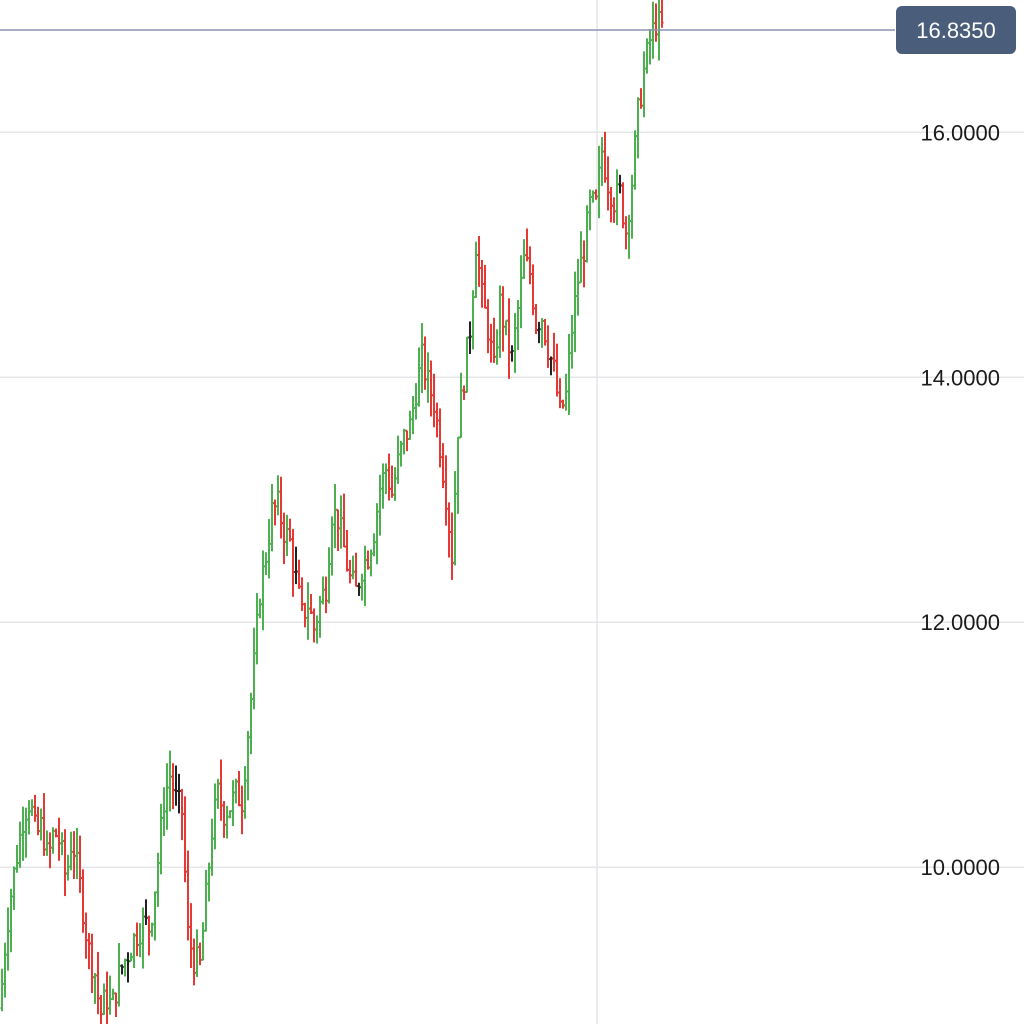  Describe the element at coordinates (960, 622) in the screenshot. I see `y-tick-label: 12.0000` at that location.